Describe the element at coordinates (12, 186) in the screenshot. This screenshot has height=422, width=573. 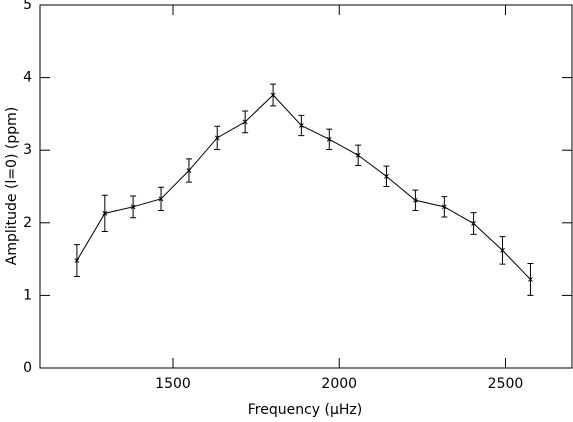
I see `y-axis-label: Amplitude (l=0) (ppm)` at that location.